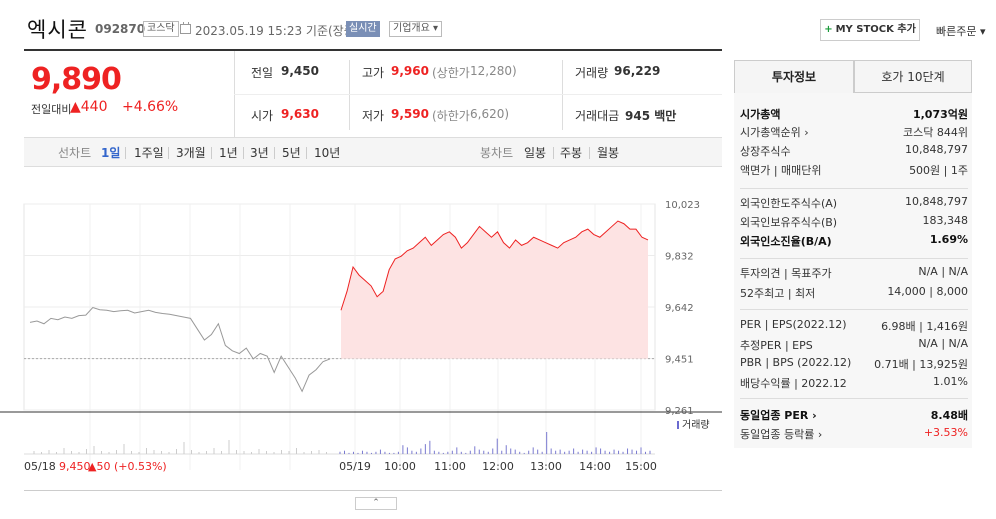 The image size is (996, 519). What do you see at coordinates (57, 30) in the screenshot?
I see `stock-name: 엑시콘` at bounding box center [57, 30].